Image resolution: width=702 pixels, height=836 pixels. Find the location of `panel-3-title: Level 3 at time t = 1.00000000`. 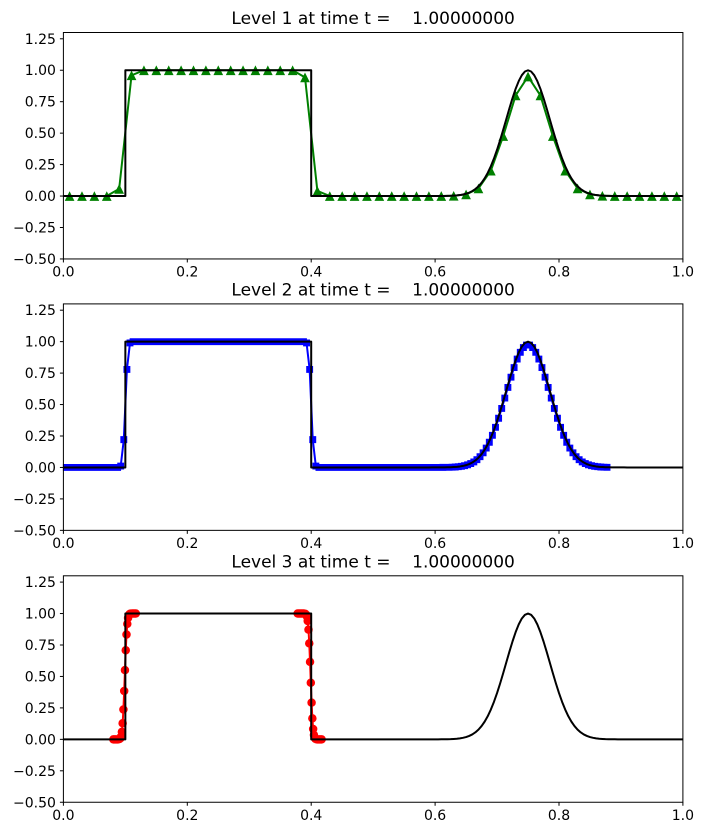

panel-3-title: Level 3 at time t = 1.00000000 is located at coordinates (372, 562).